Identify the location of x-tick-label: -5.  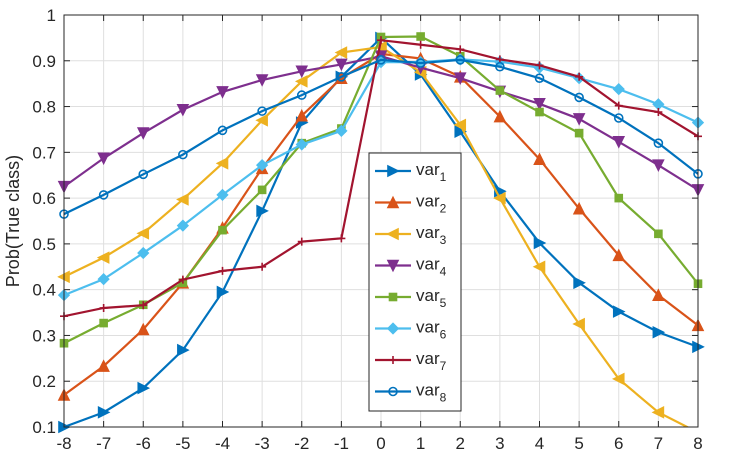
(182, 443).